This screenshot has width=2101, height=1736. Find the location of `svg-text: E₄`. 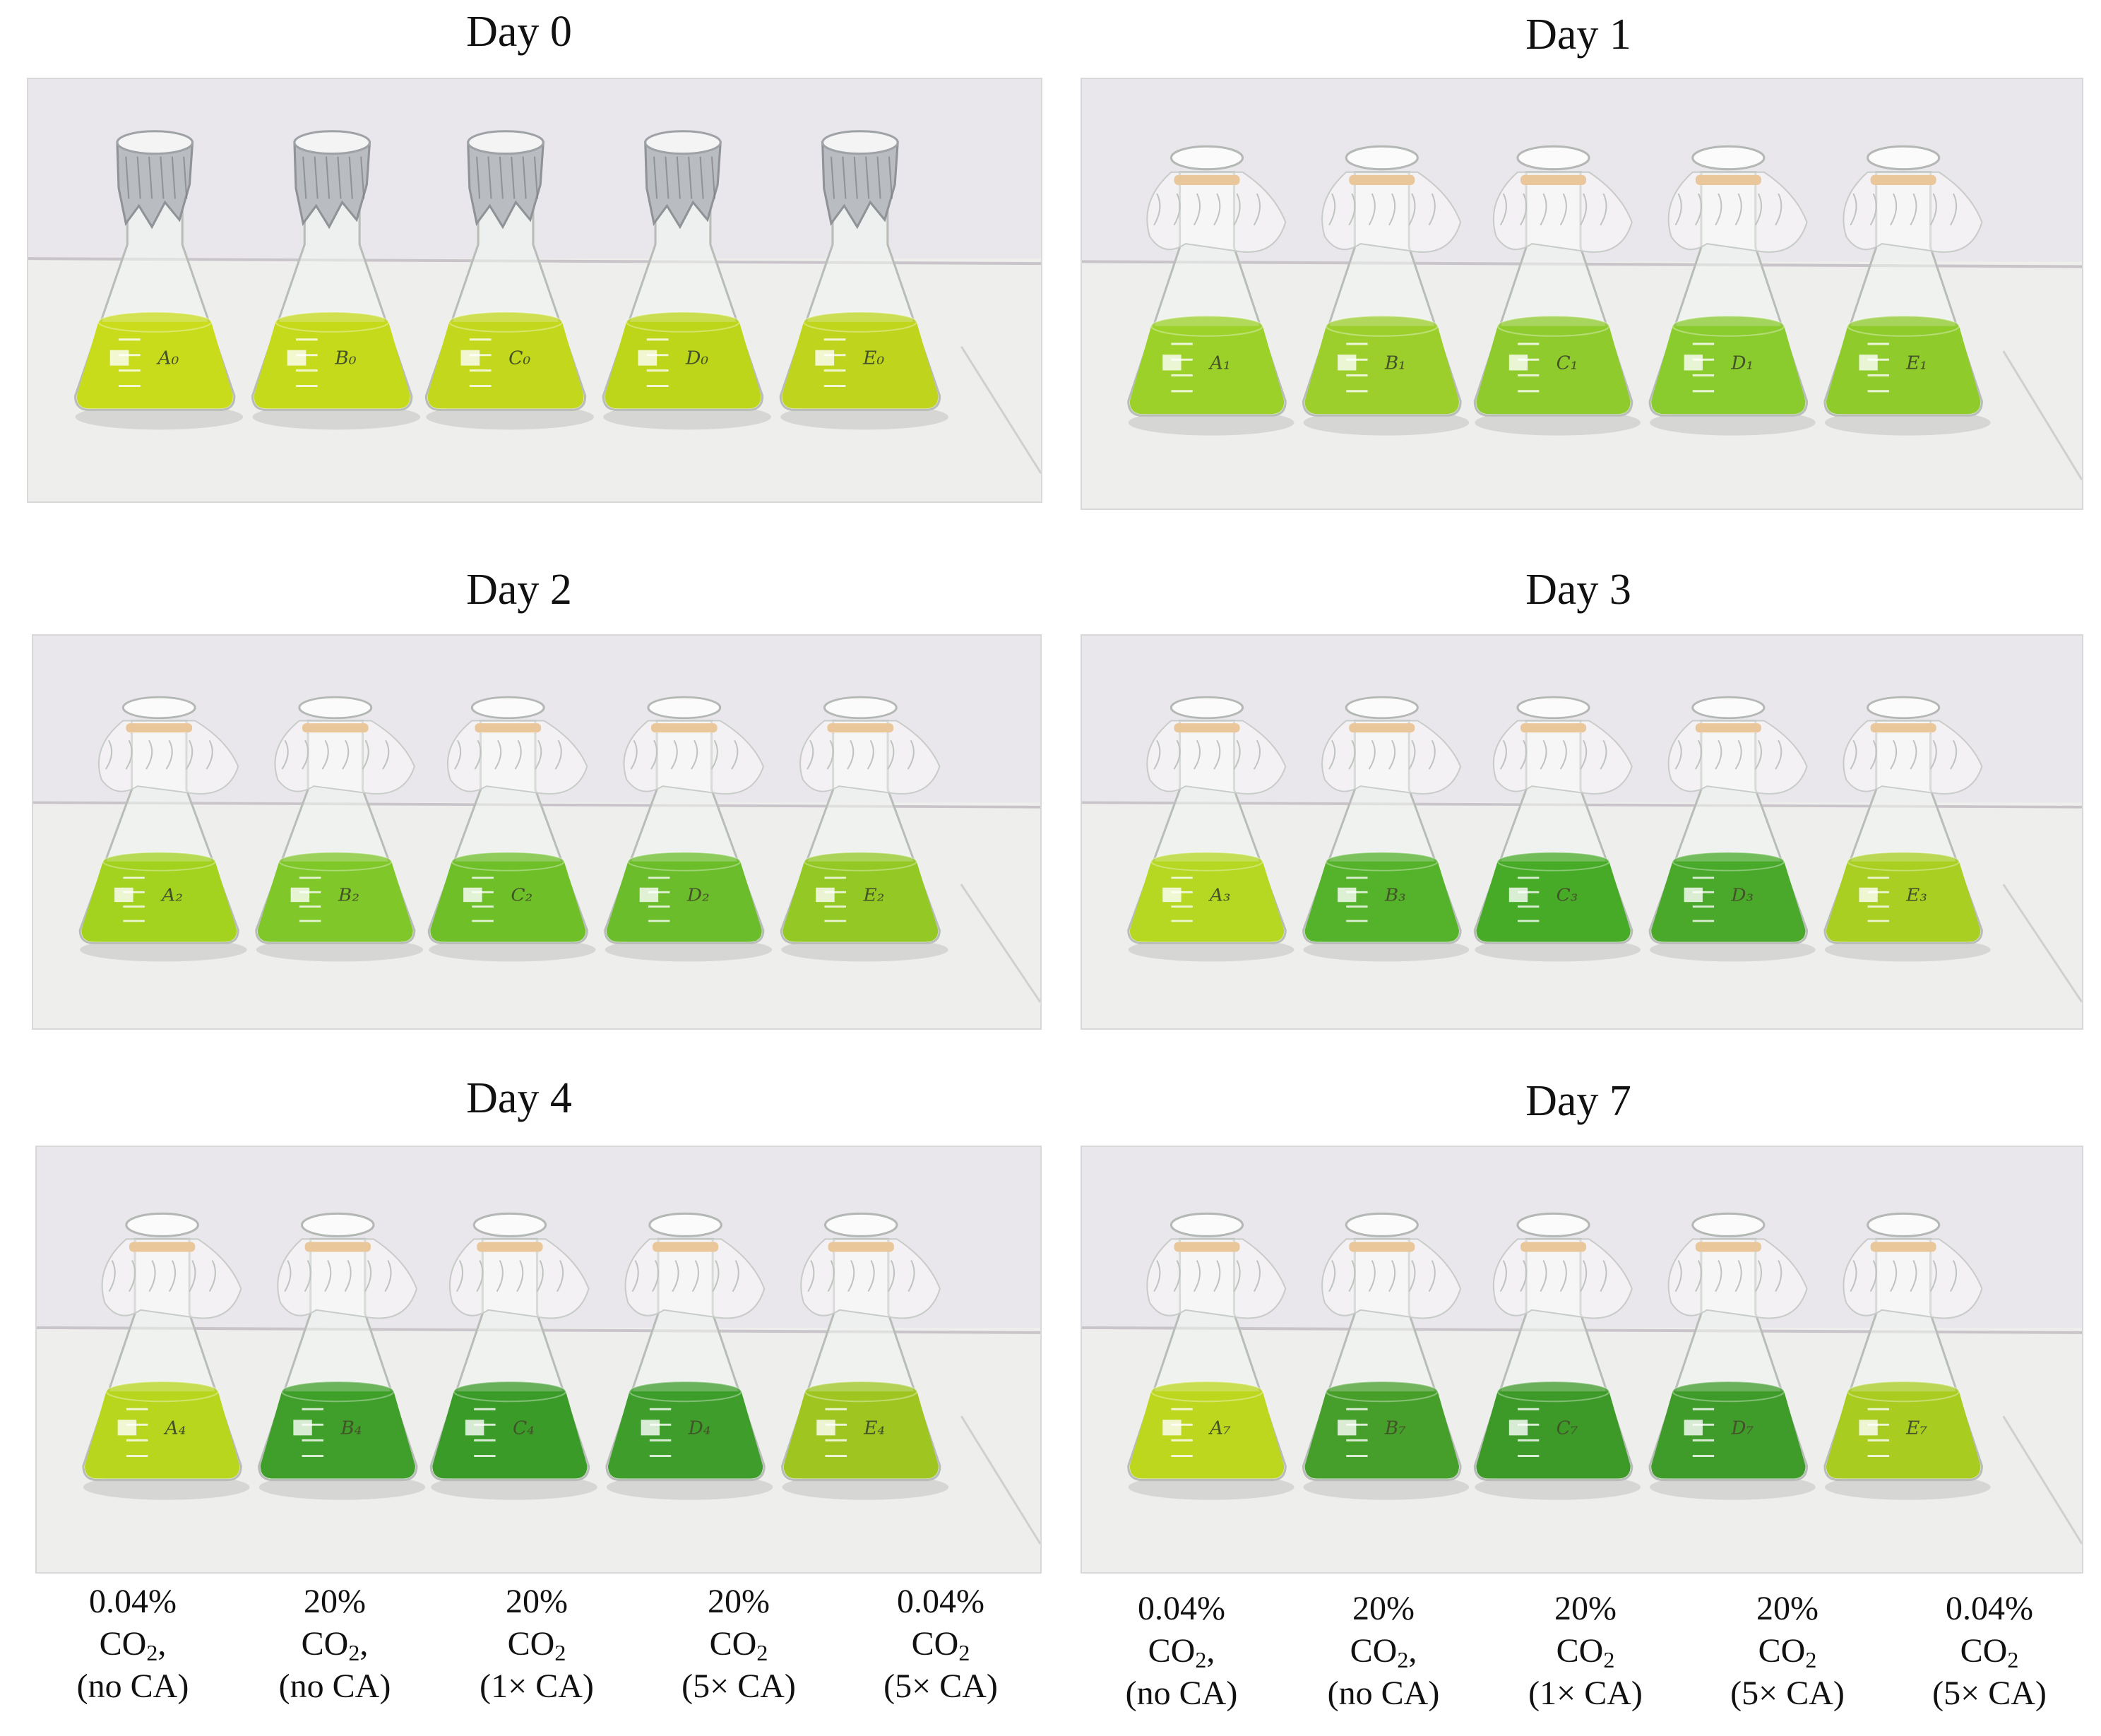

svg-text: E₄ is located at coordinates (874, 1428).